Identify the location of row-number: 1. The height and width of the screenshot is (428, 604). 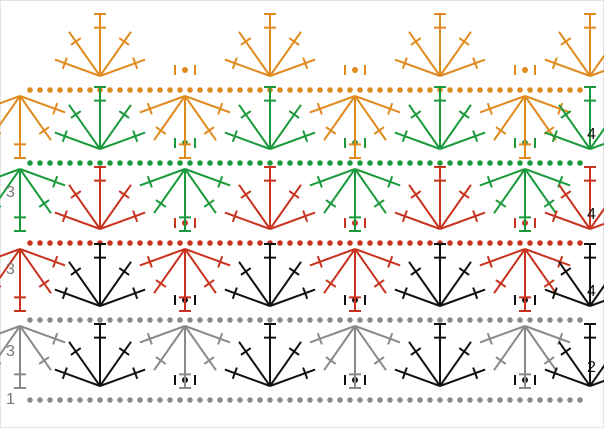
(10, 399).